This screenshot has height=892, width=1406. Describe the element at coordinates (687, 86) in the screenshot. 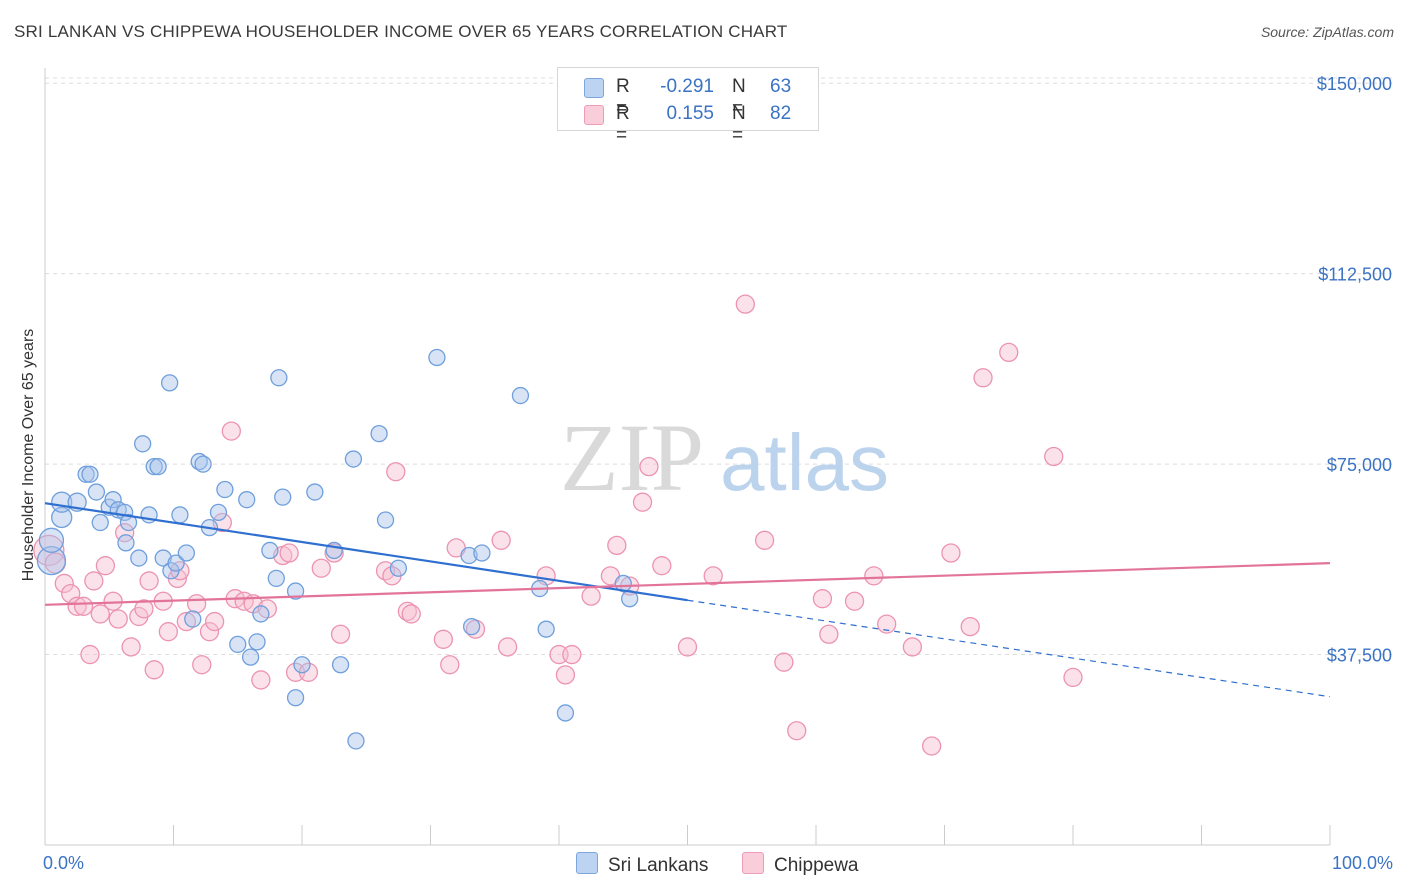

I see `legend-r-value: -0.291` at that location.